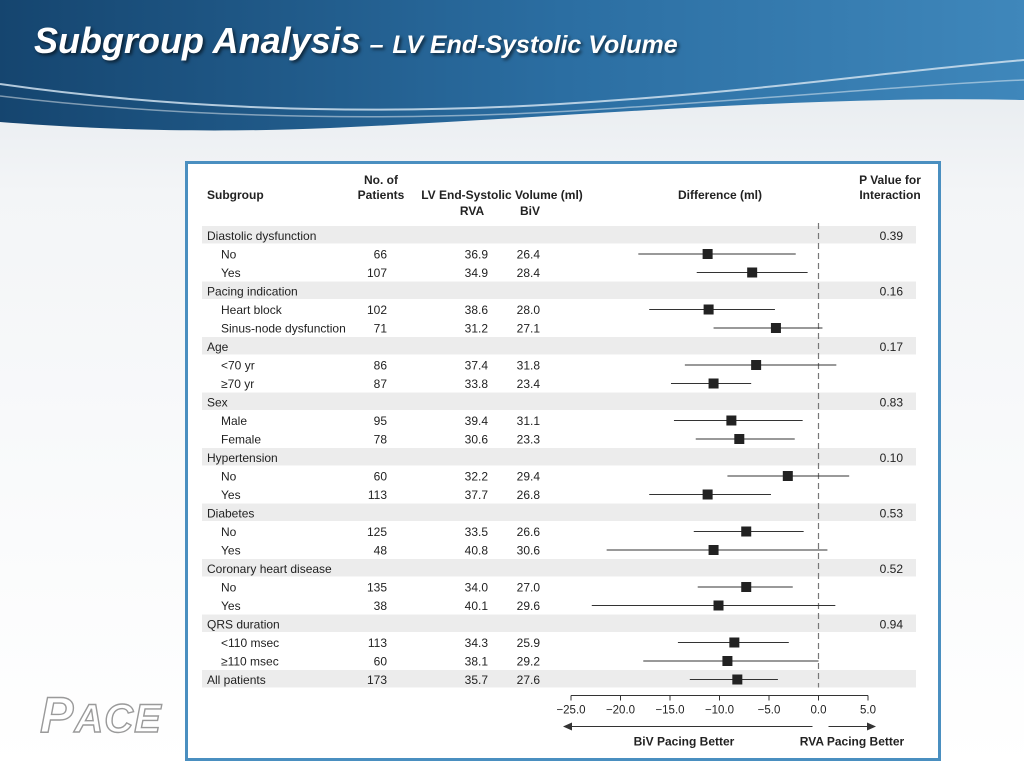 The width and height of the screenshot is (1024, 768). What do you see at coordinates (567, 726) in the screenshot?
I see `arrow-left-head` at bounding box center [567, 726].